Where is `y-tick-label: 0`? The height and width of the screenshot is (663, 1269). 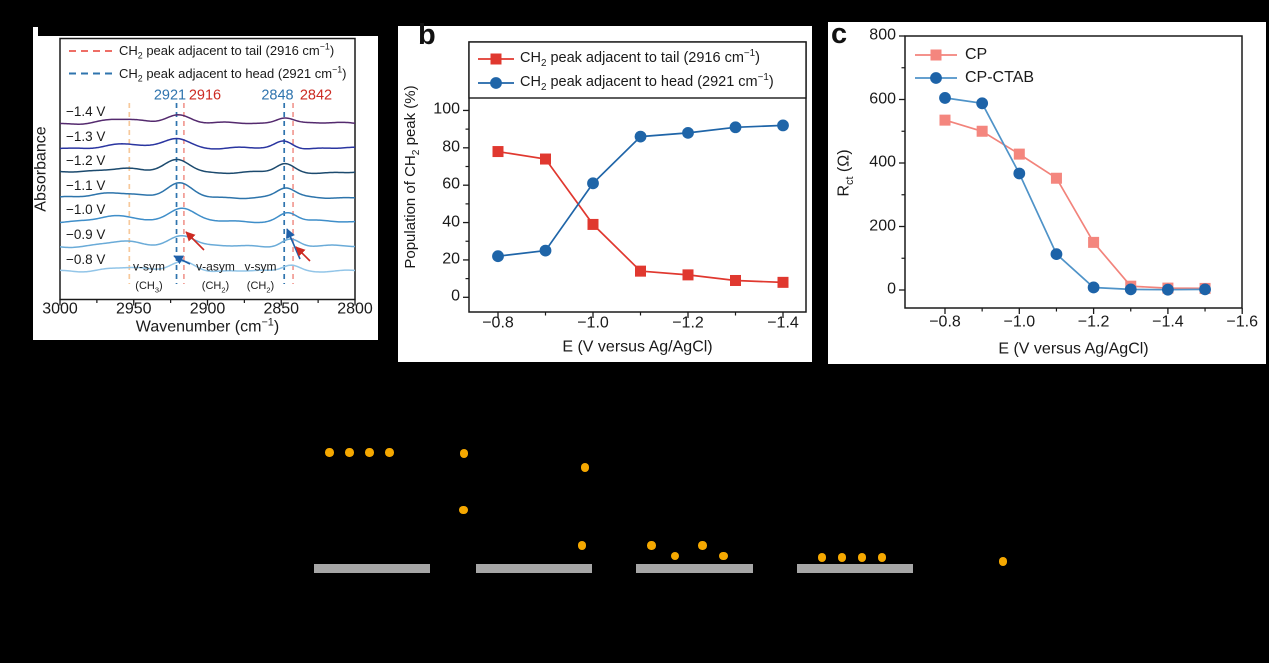 y-tick-label: 0 is located at coordinates (455, 296).